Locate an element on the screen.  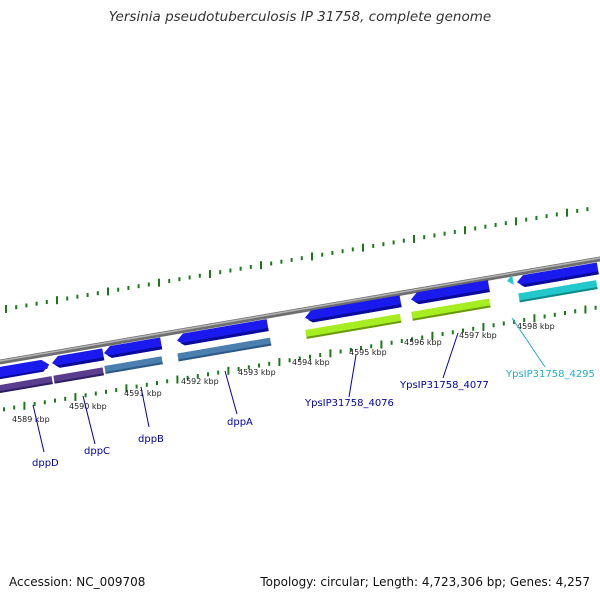
cds-band-dppC-edge is located at coordinates (79, 378).